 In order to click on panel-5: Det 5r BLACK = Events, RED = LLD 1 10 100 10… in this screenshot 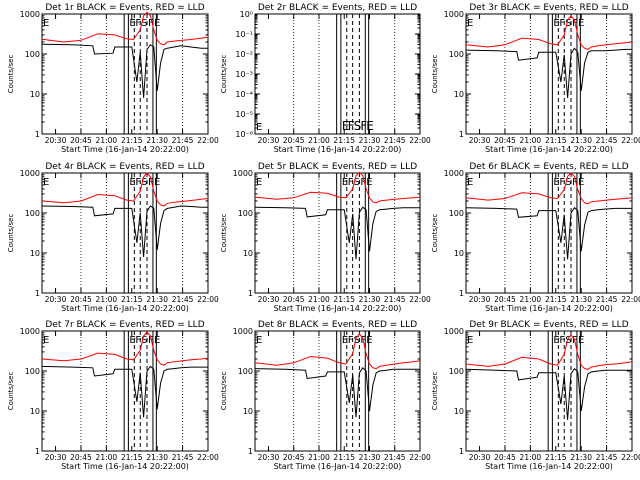, I will do `click(325, 237)`.